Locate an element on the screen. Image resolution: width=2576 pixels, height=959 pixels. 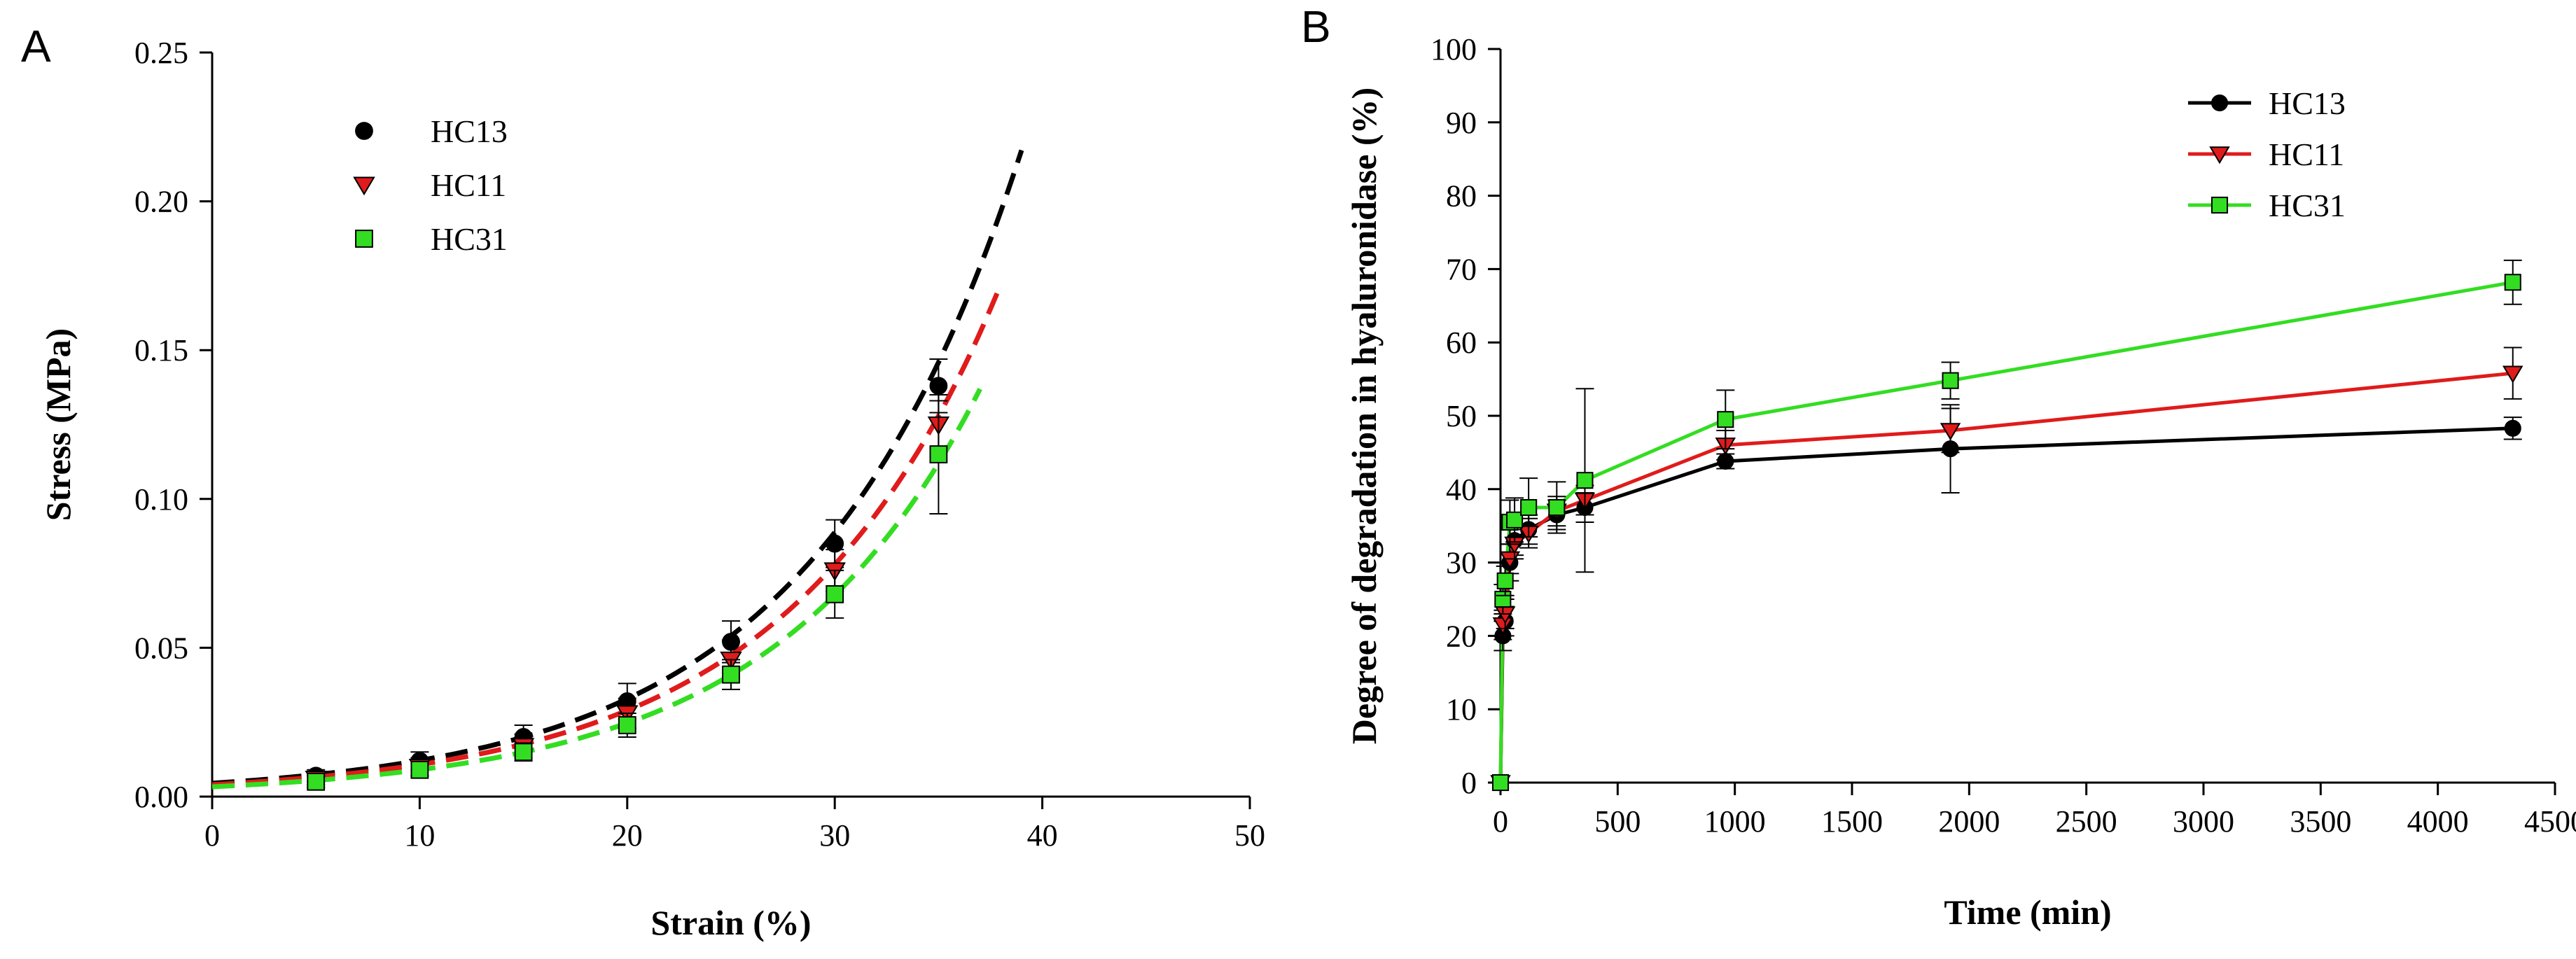
y-tick-label: 30 is located at coordinates (1461, 563).